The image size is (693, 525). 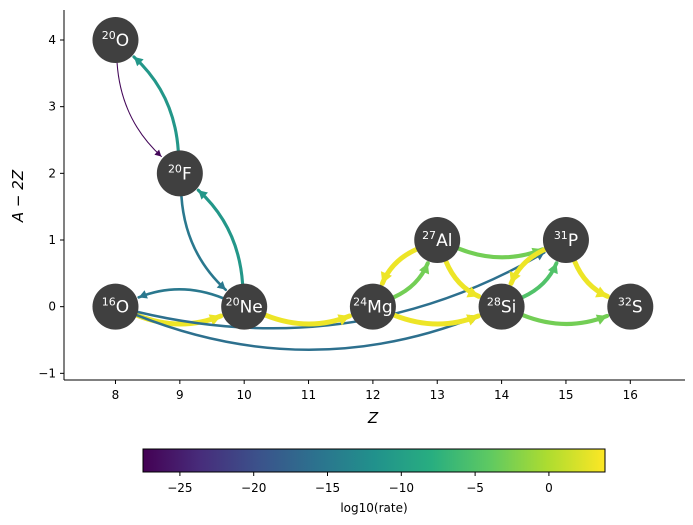 What do you see at coordinates (509, 308) in the screenshot?
I see `nuclide-element-symbol: Si` at bounding box center [509, 308].